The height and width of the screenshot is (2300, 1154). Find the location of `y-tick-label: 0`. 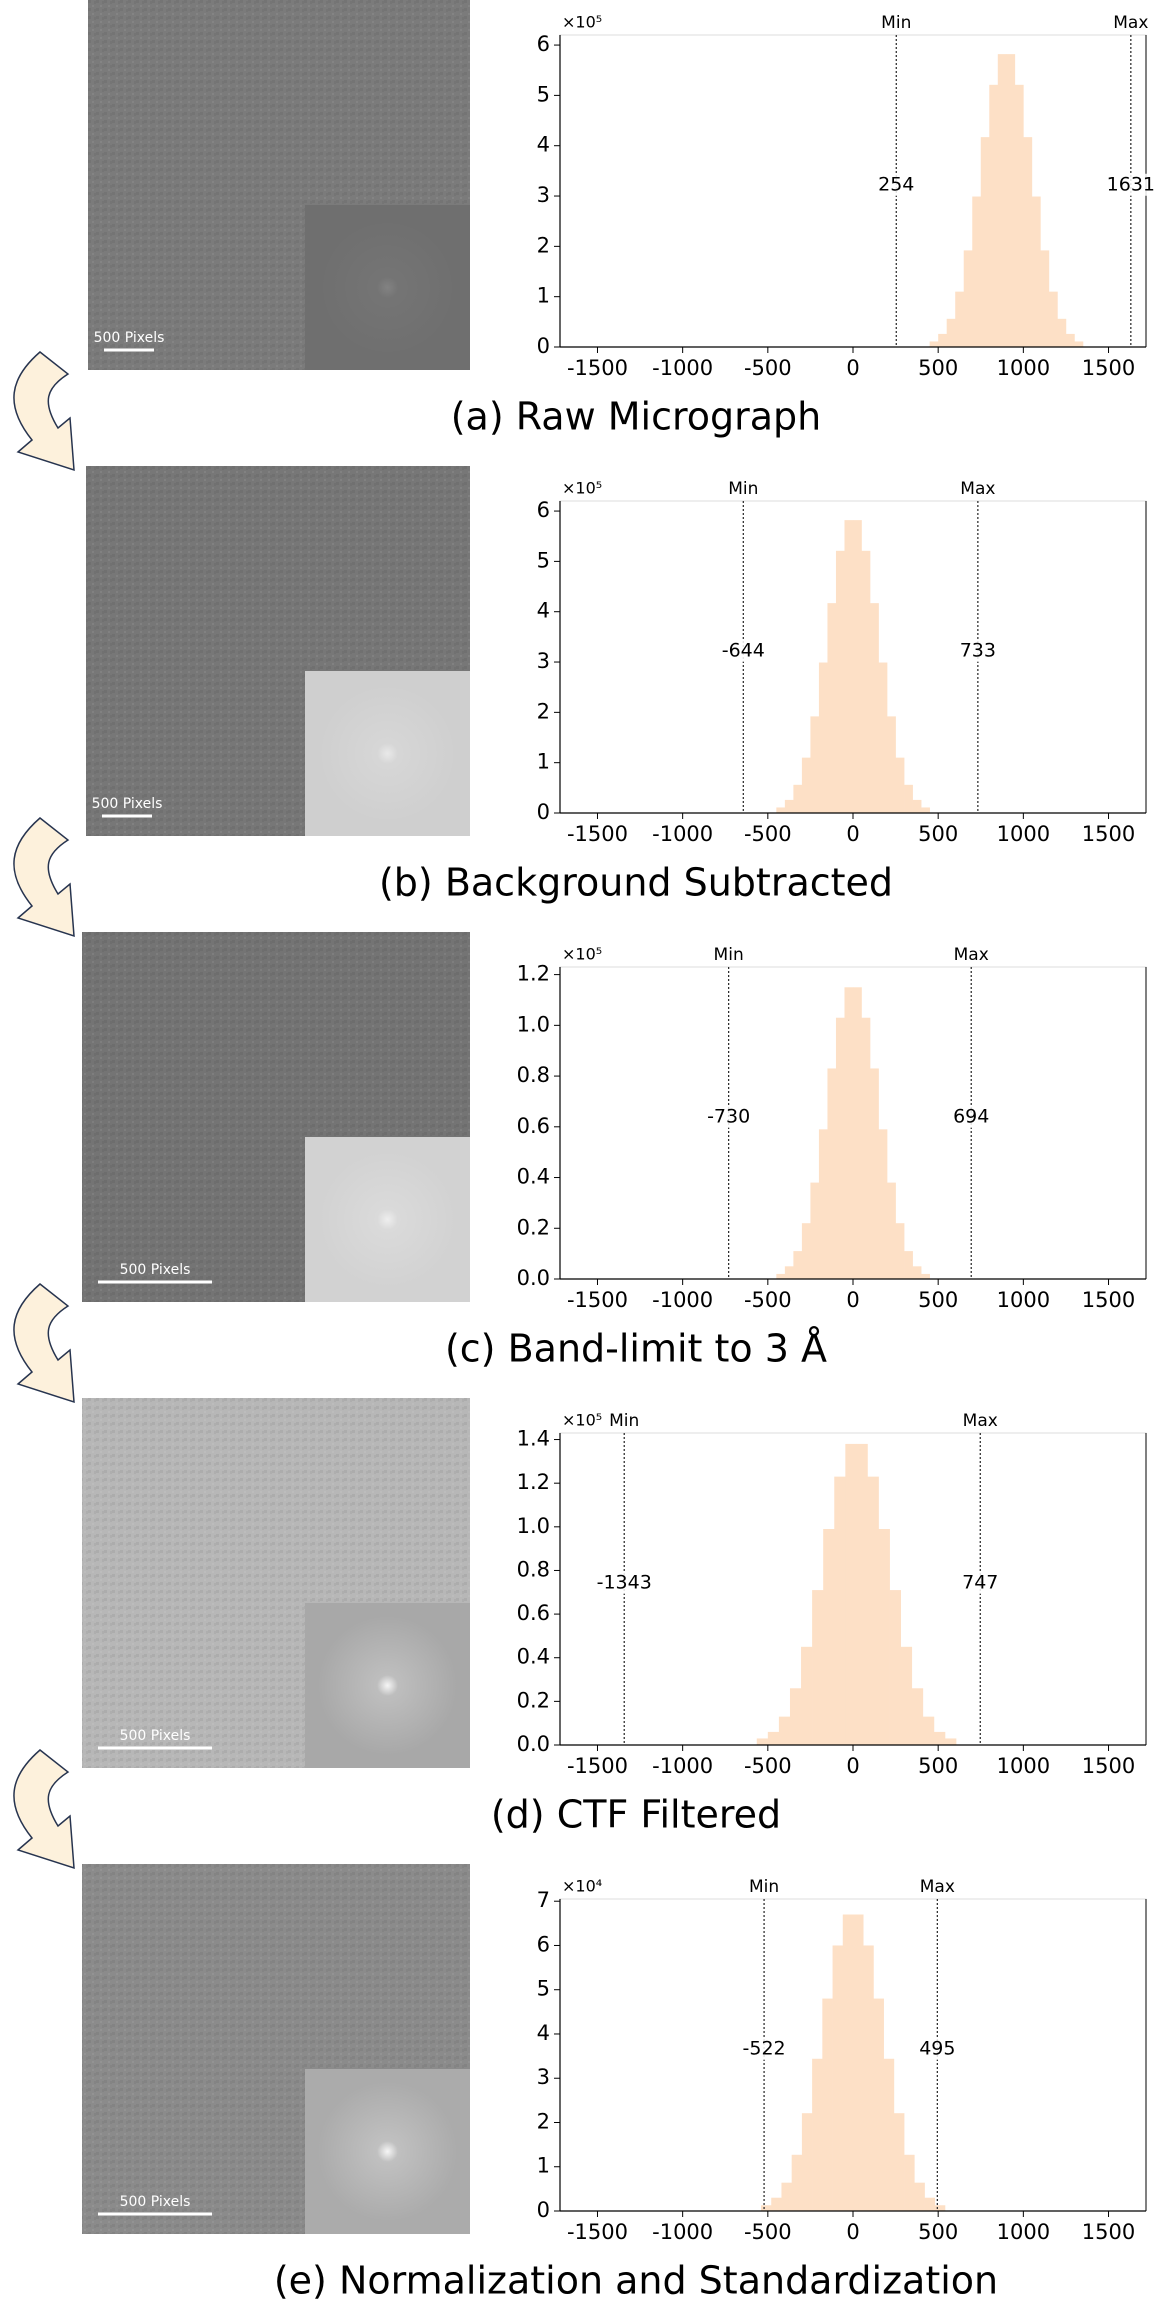

y-tick-label: 0 is located at coordinates (543, 346).